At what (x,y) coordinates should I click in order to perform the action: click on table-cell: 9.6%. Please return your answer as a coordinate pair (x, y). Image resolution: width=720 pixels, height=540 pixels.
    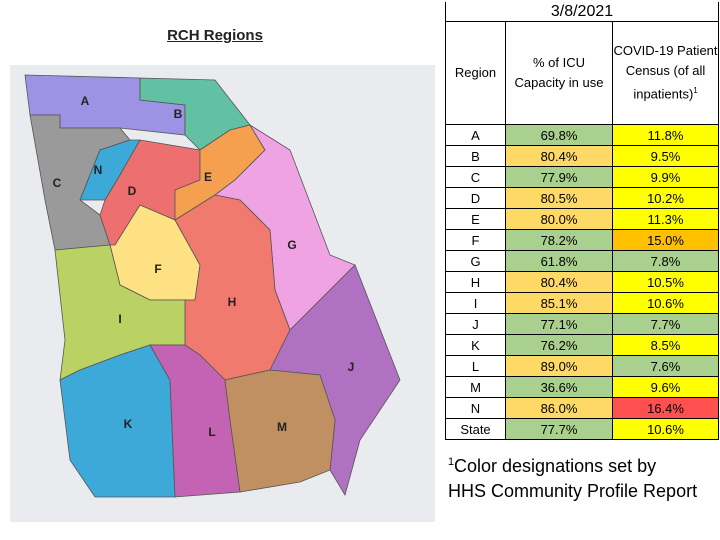
    Looking at the image, I should click on (665, 387).